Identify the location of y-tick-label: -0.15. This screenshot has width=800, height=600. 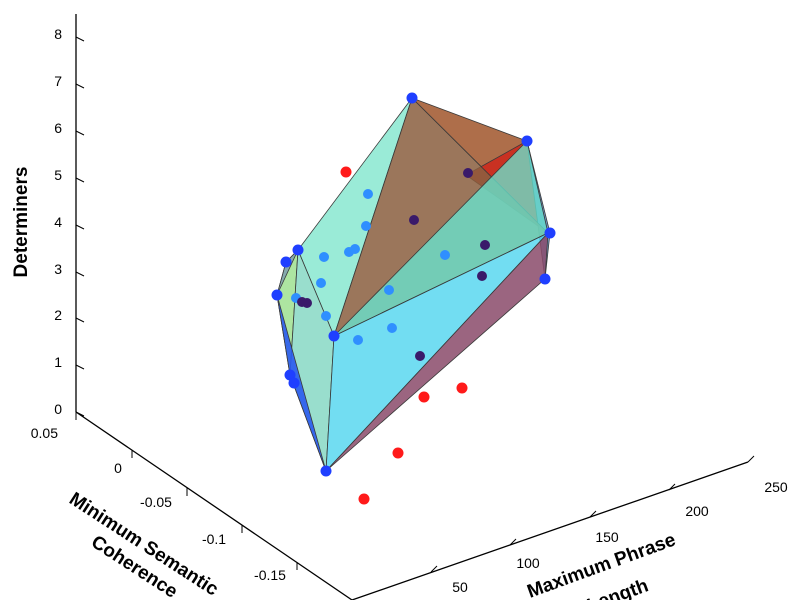
(270, 575).